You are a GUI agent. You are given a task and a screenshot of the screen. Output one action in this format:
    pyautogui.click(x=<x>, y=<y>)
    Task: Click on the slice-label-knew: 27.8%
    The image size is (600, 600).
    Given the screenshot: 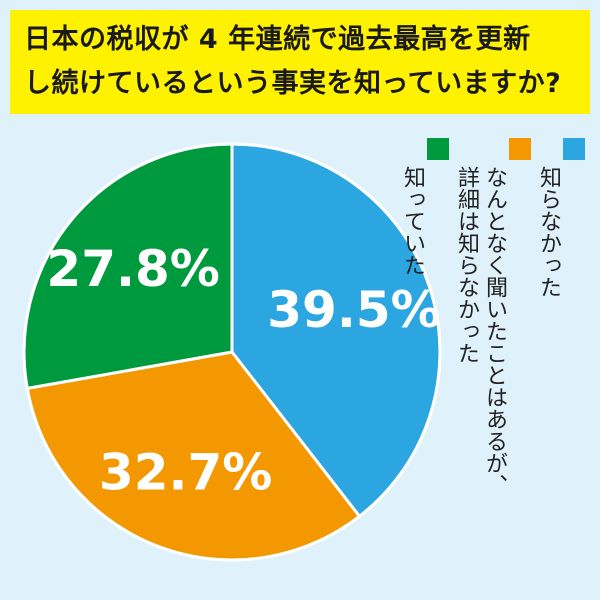 What is the action you would take?
    pyautogui.click(x=132, y=269)
    